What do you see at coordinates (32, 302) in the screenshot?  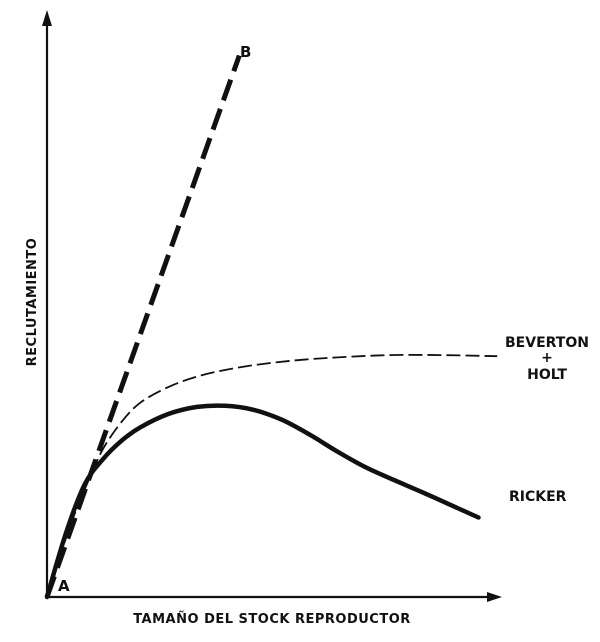 I see `y-axis-label: RECLUTAMIENTO` at bounding box center [32, 302].